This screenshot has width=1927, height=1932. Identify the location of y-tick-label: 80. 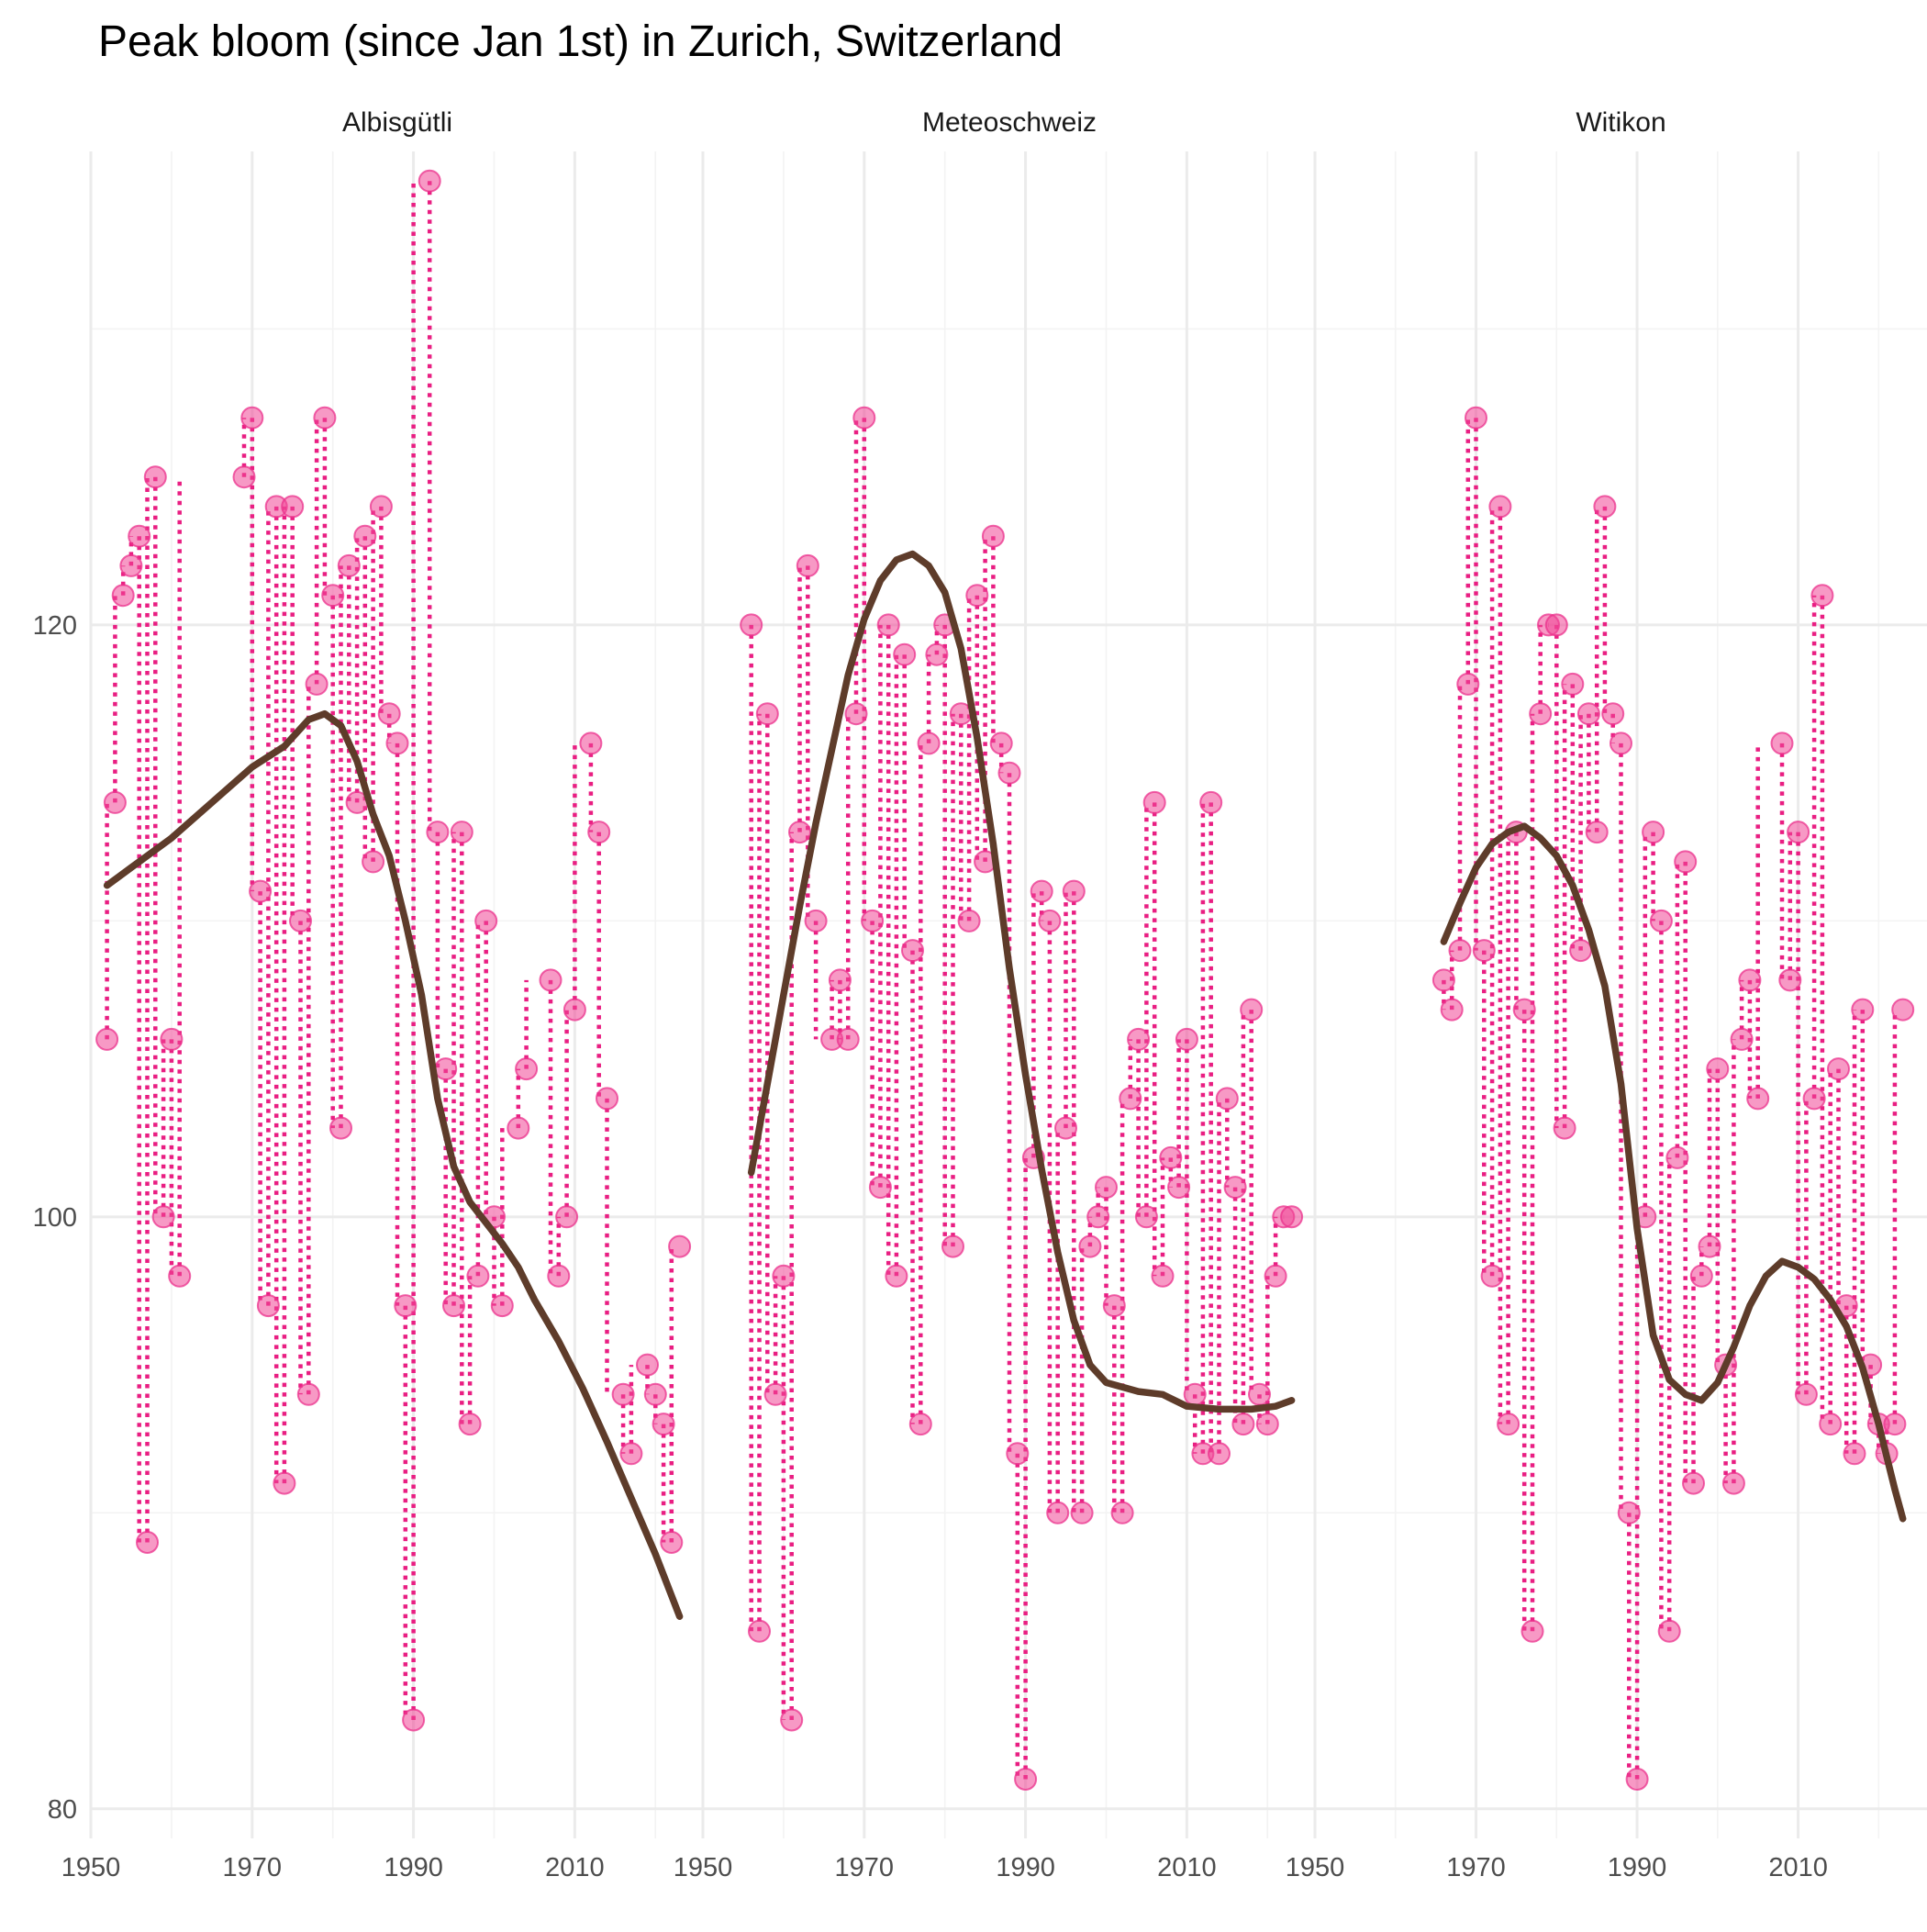
(63, 1810).